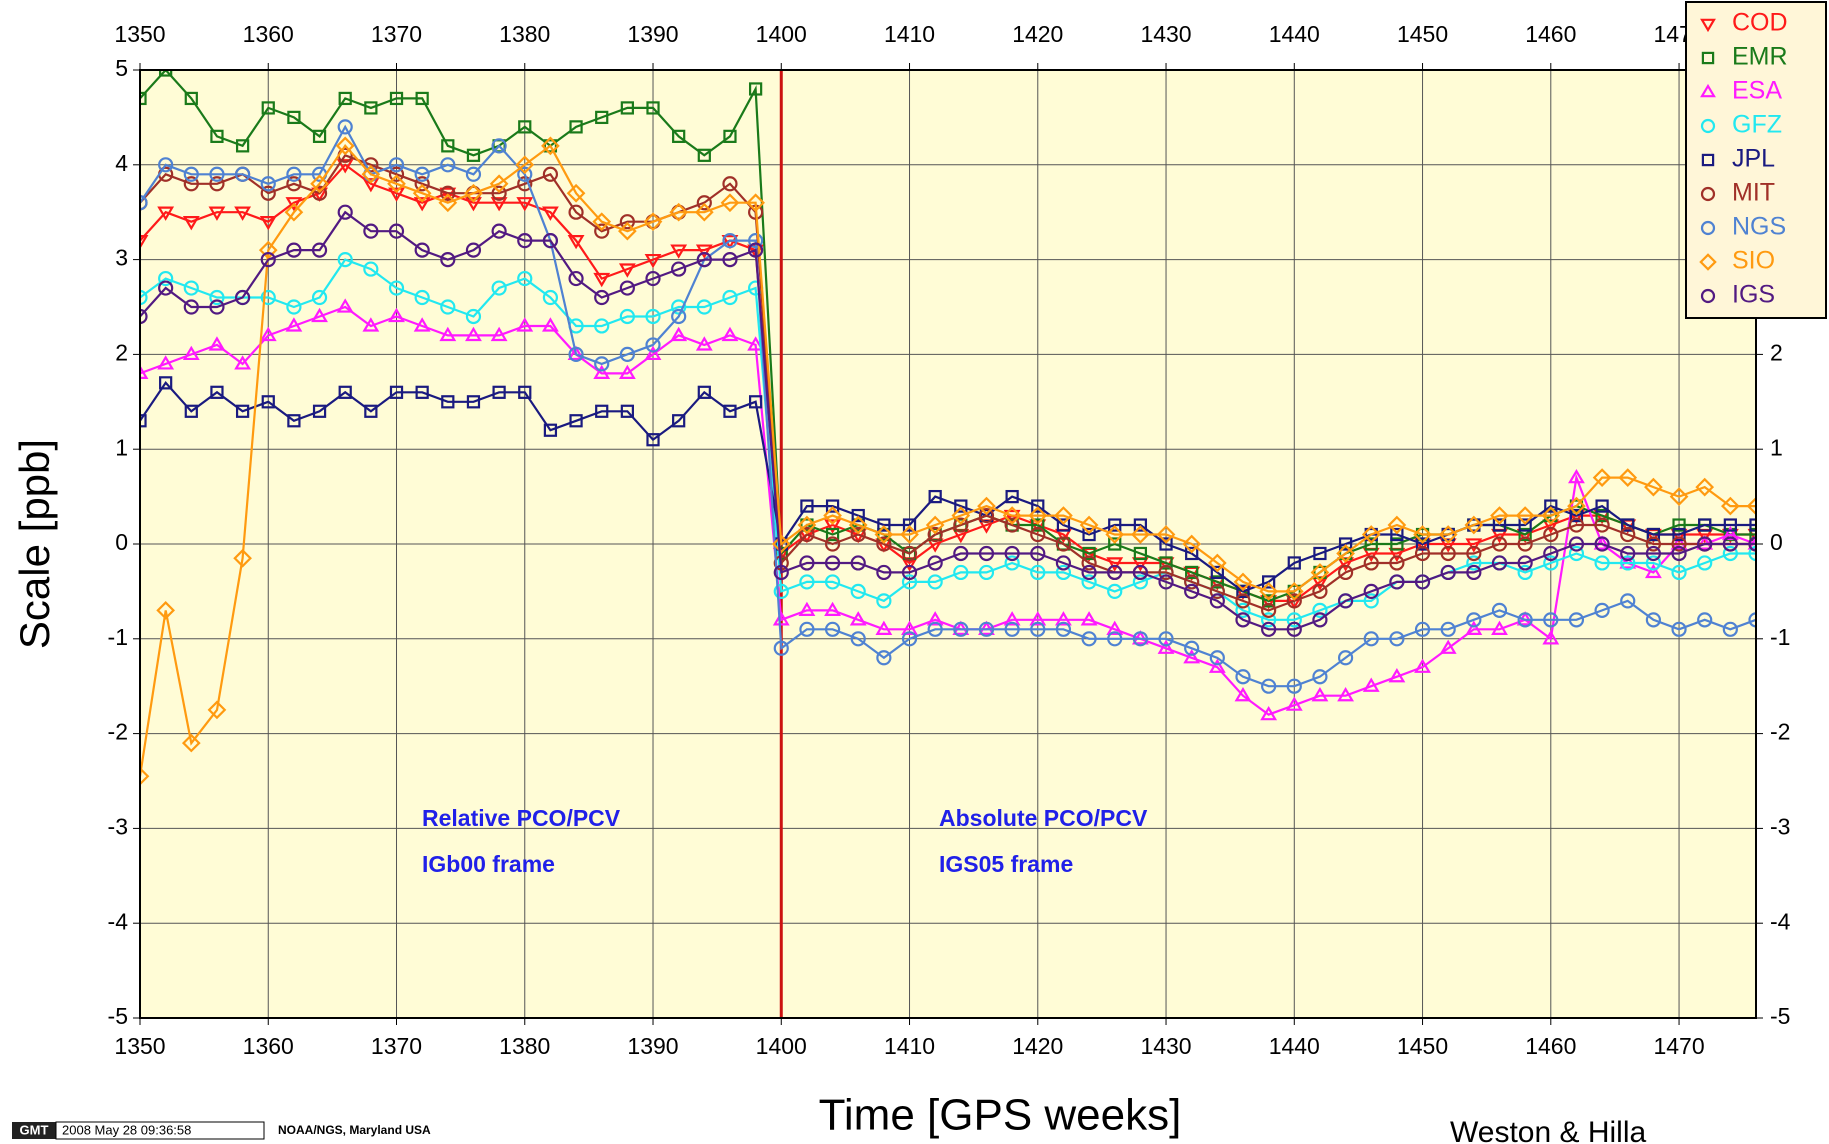 The height and width of the screenshot is (1144, 1829). Describe the element at coordinates (1550, 1046) in the screenshot. I see `x-tick-label: 1460` at that location.